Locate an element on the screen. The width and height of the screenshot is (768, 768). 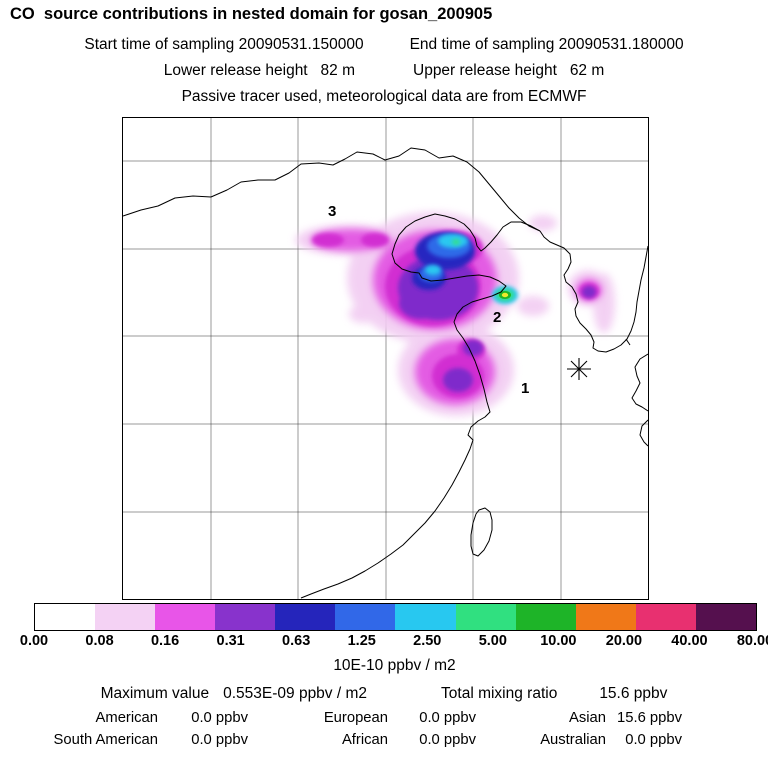
lower-release-text: Lower release height 82 m is located at coordinates (259, 70).